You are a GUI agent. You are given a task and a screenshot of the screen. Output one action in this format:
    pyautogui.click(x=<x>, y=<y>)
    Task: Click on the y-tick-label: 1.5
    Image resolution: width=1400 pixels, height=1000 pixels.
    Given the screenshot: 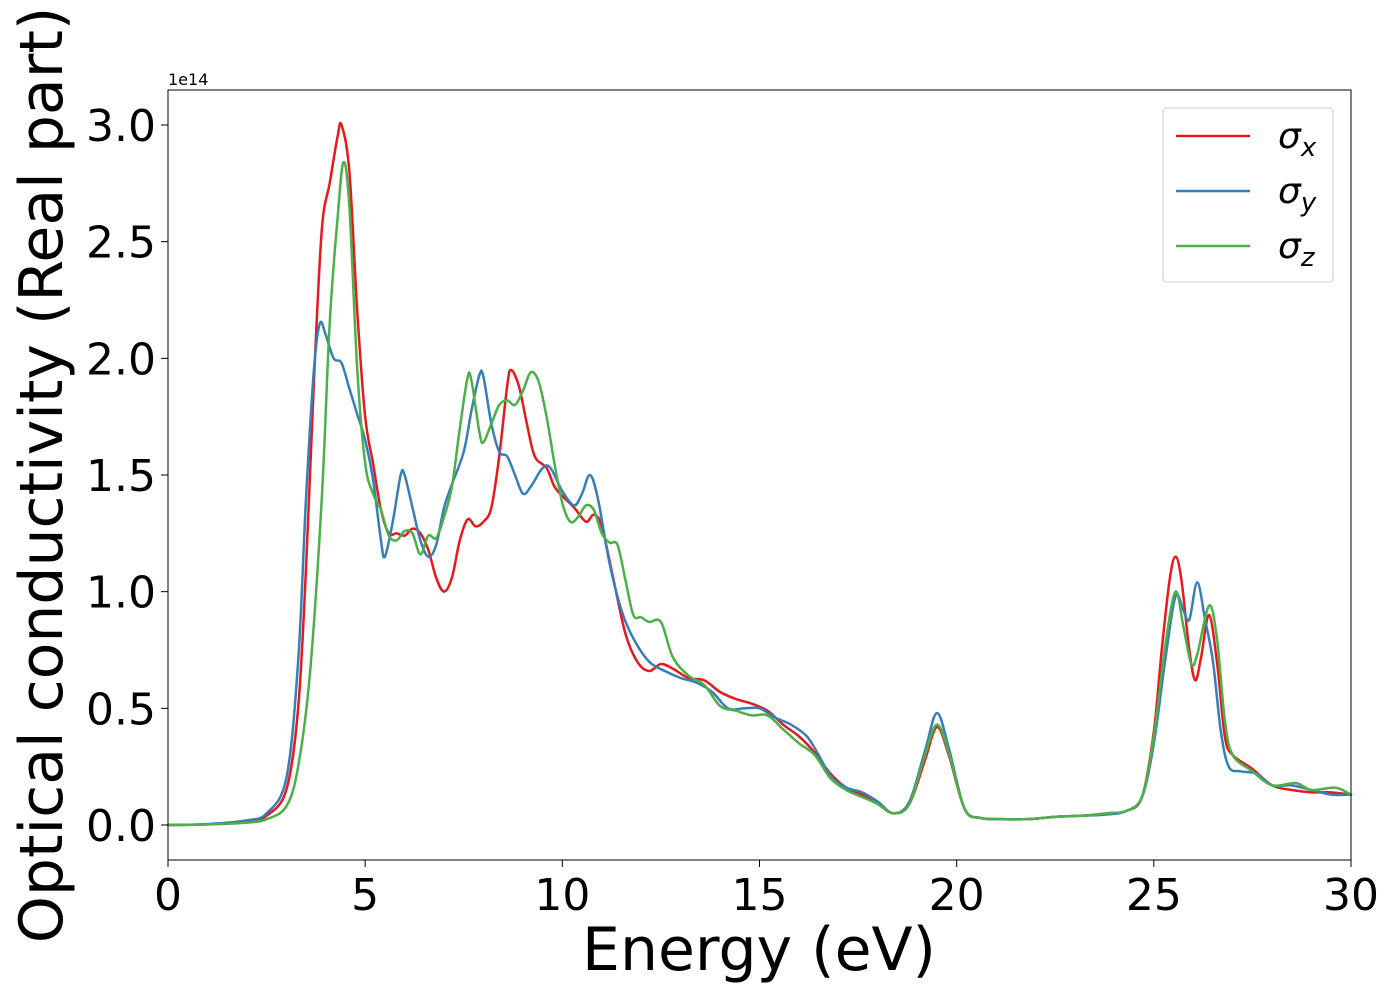 What is the action you would take?
    pyautogui.click(x=121, y=476)
    